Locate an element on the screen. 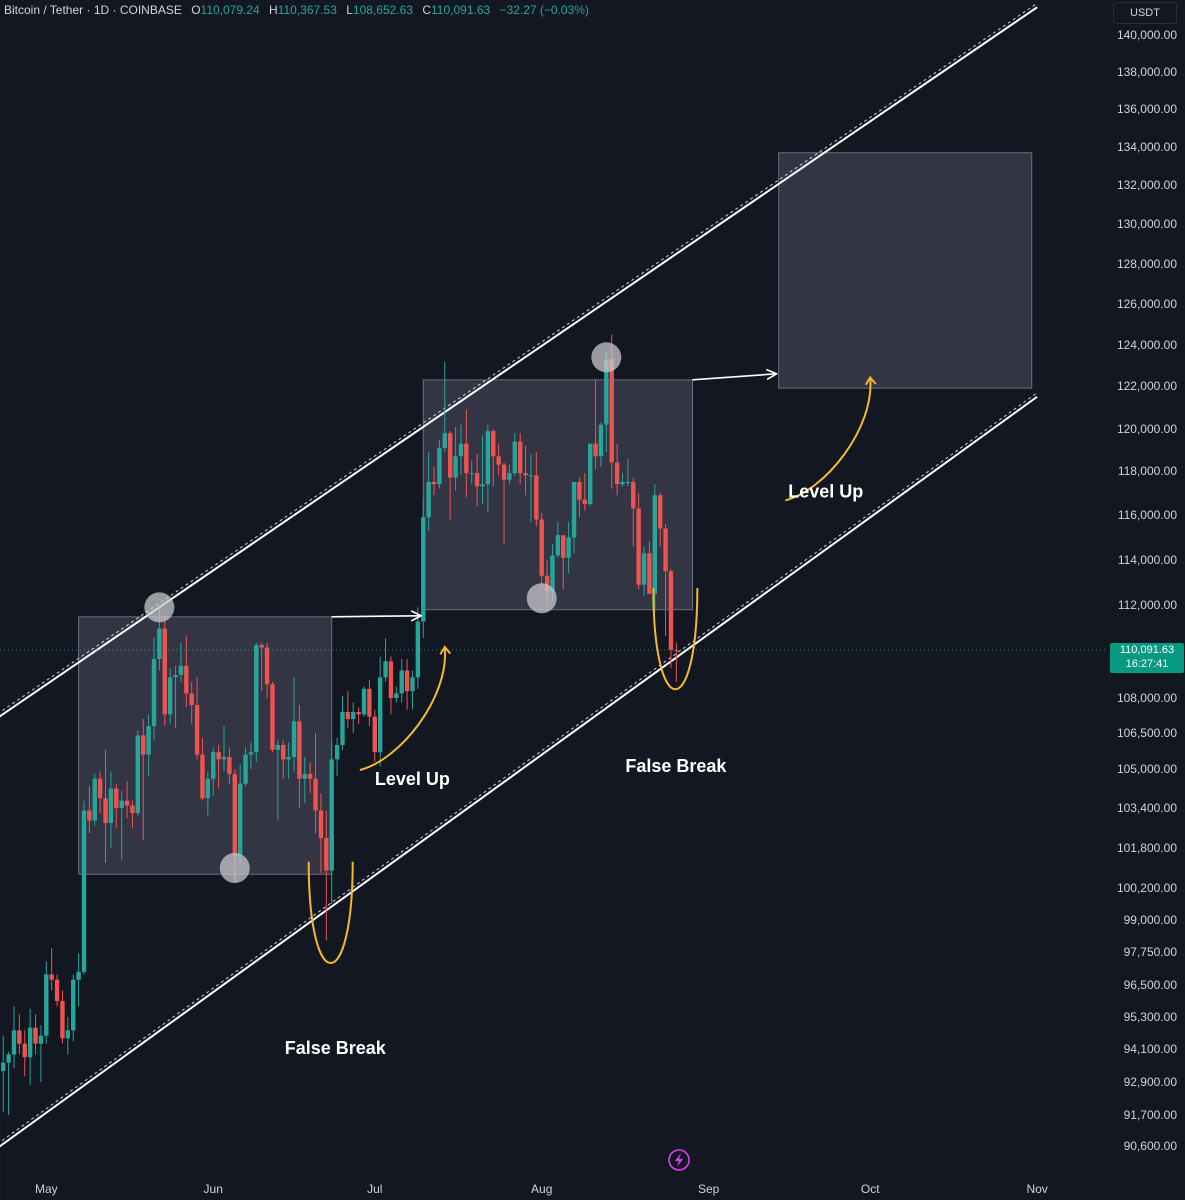 Image resolution: width=1185 pixels, height=1200 pixels. x-axis-tick-label: Jun is located at coordinates (213, 1189).